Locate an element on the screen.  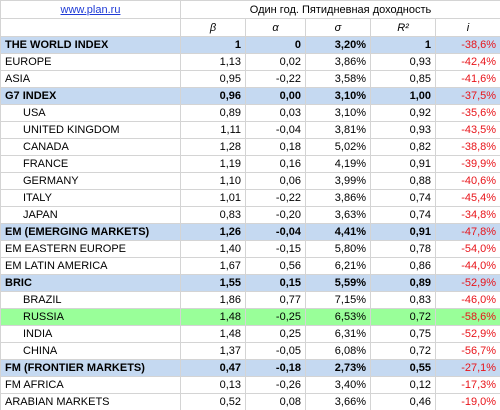
column-header: α is located at coordinates (275, 27).